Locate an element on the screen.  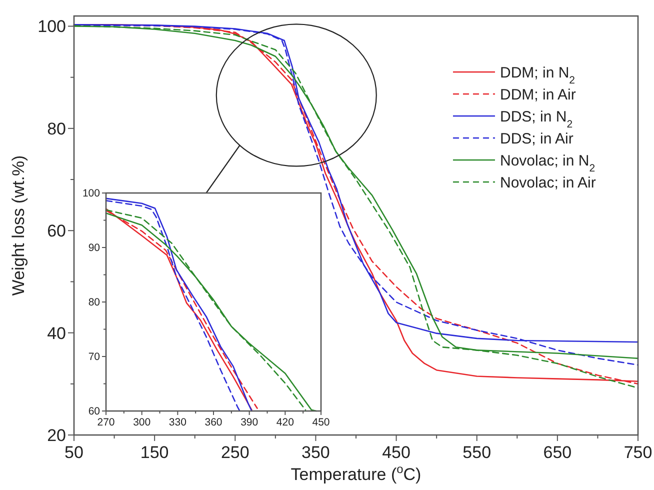
y-tick-label: 70 is located at coordinates (94, 357).